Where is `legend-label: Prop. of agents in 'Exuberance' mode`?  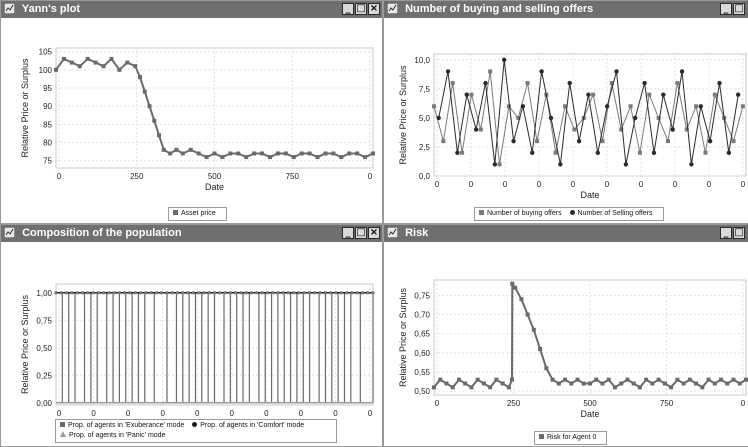
legend-label: Prop. of agents in 'Exuberance' mode is located at coordinates (126, 425).